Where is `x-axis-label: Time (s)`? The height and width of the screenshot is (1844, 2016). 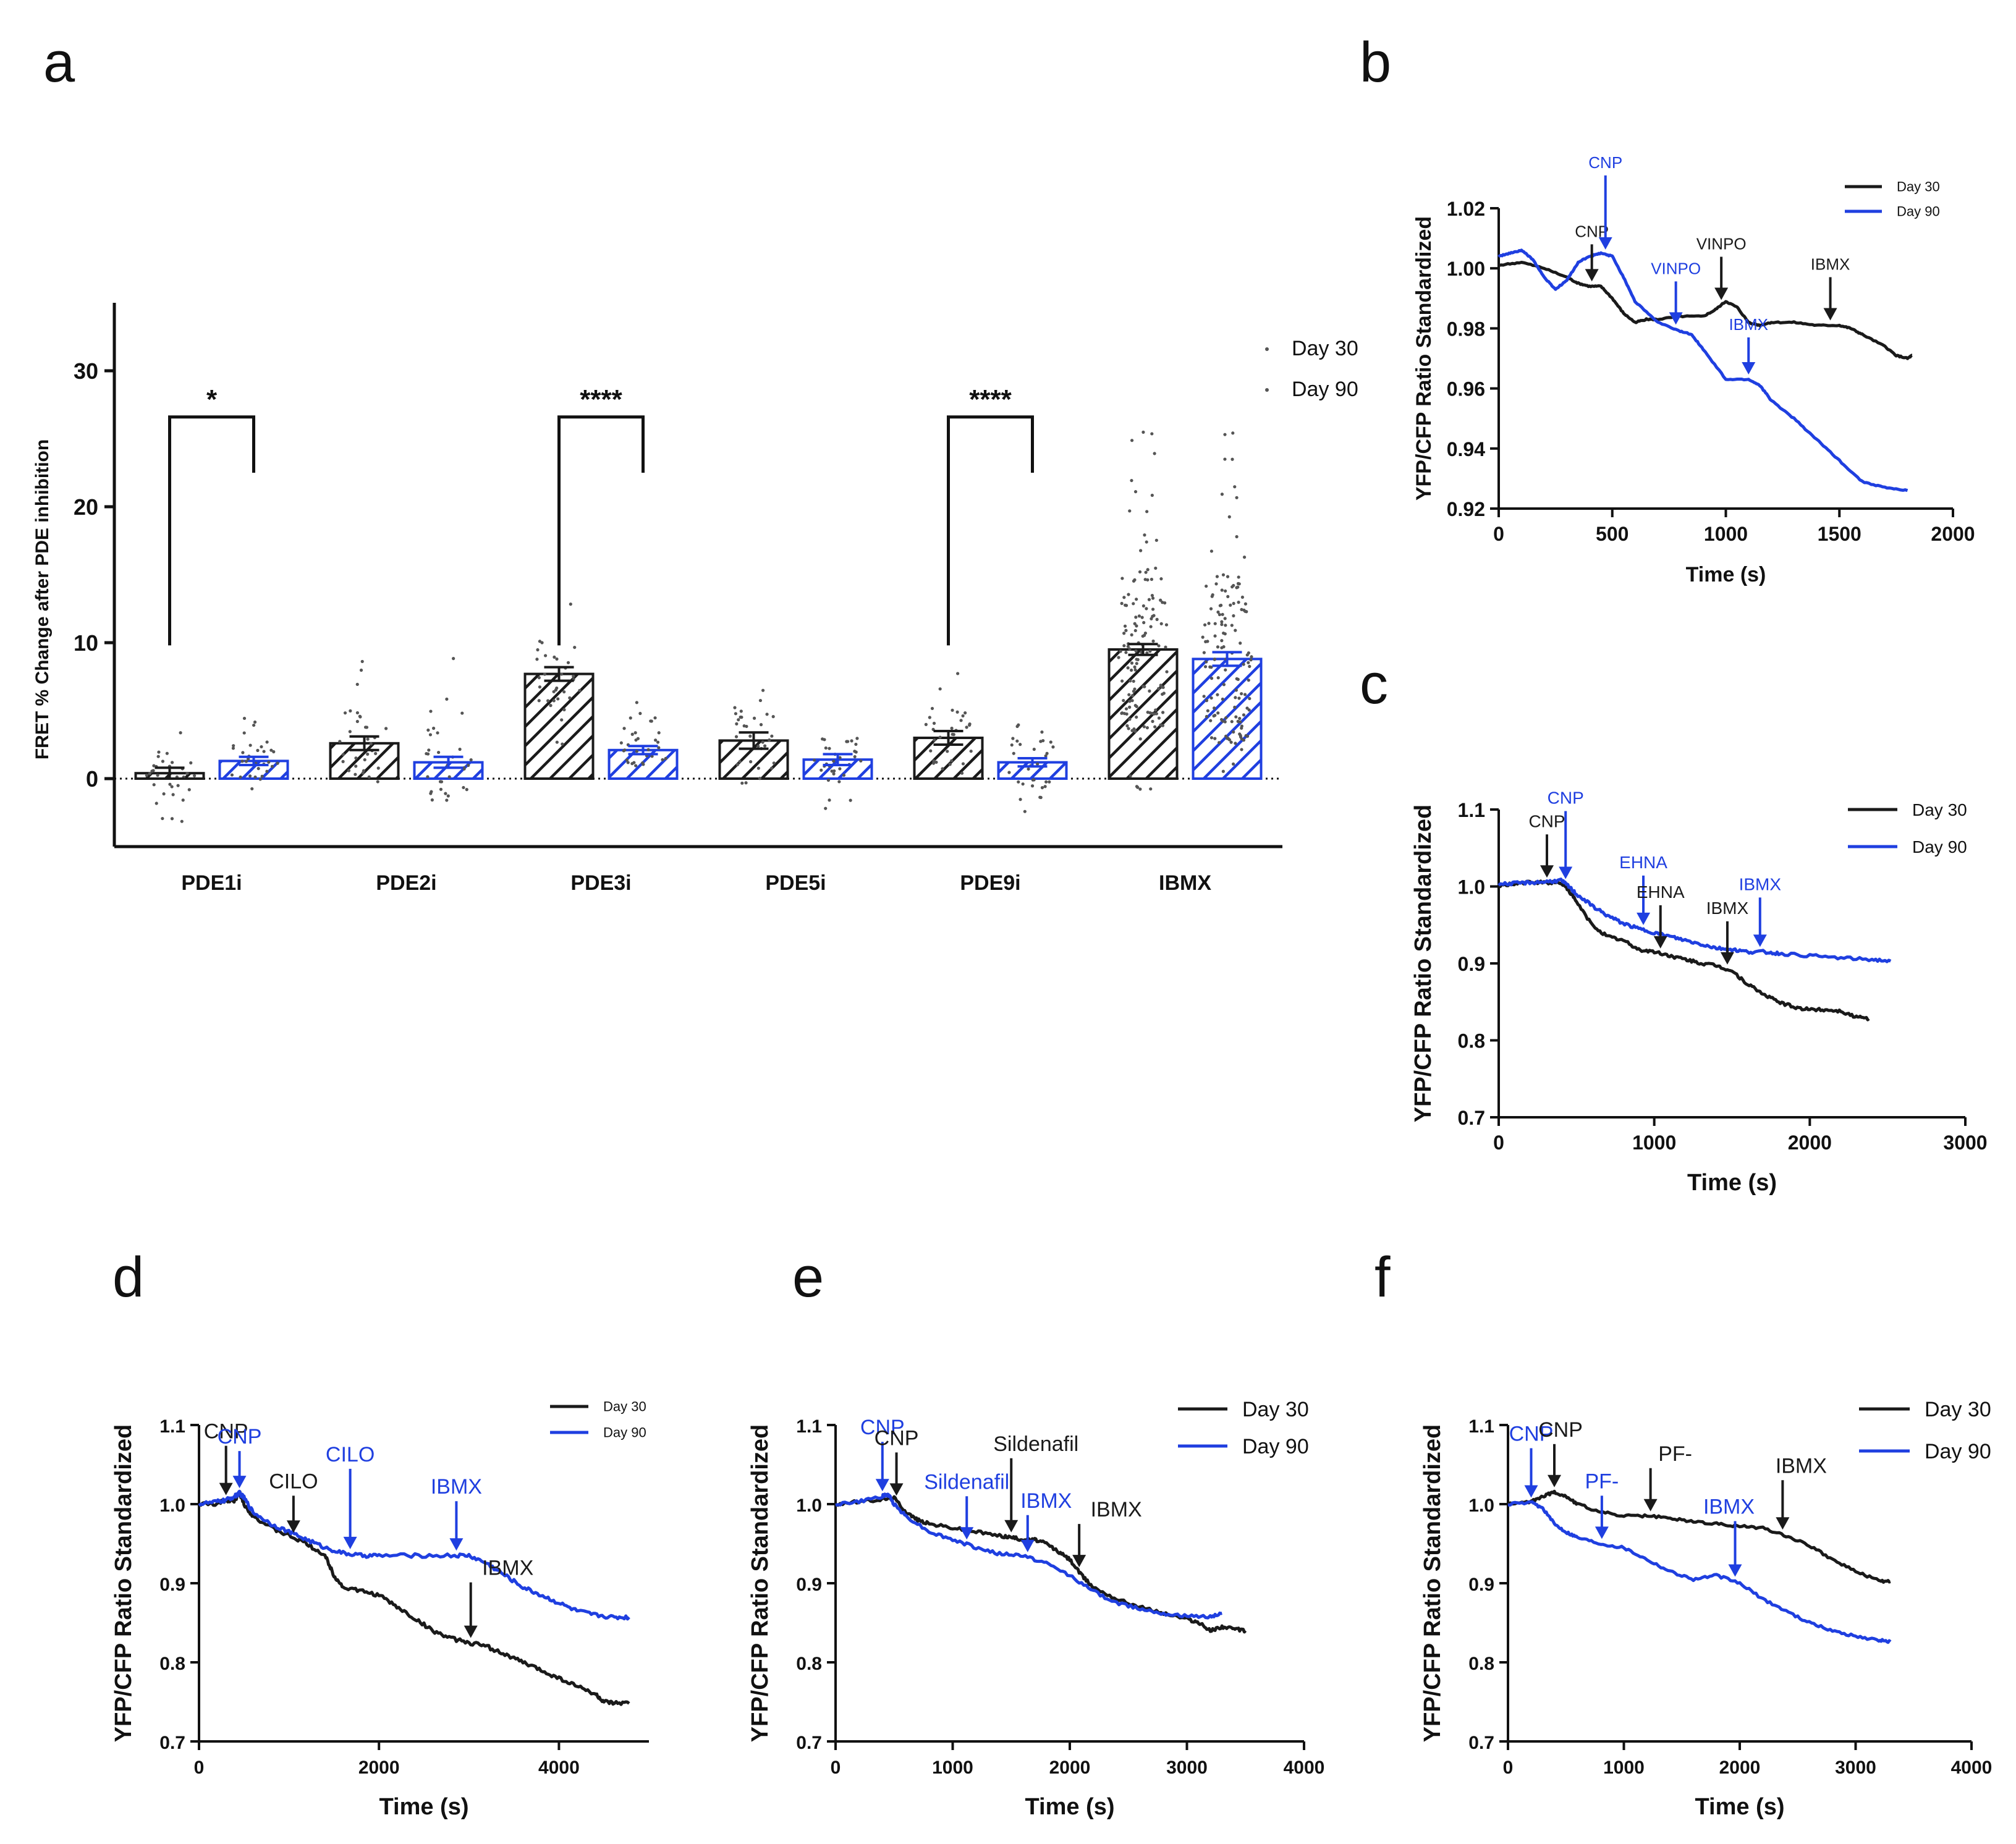 x-axis-label: Time (s) is located at coordinates (1732, 1183).